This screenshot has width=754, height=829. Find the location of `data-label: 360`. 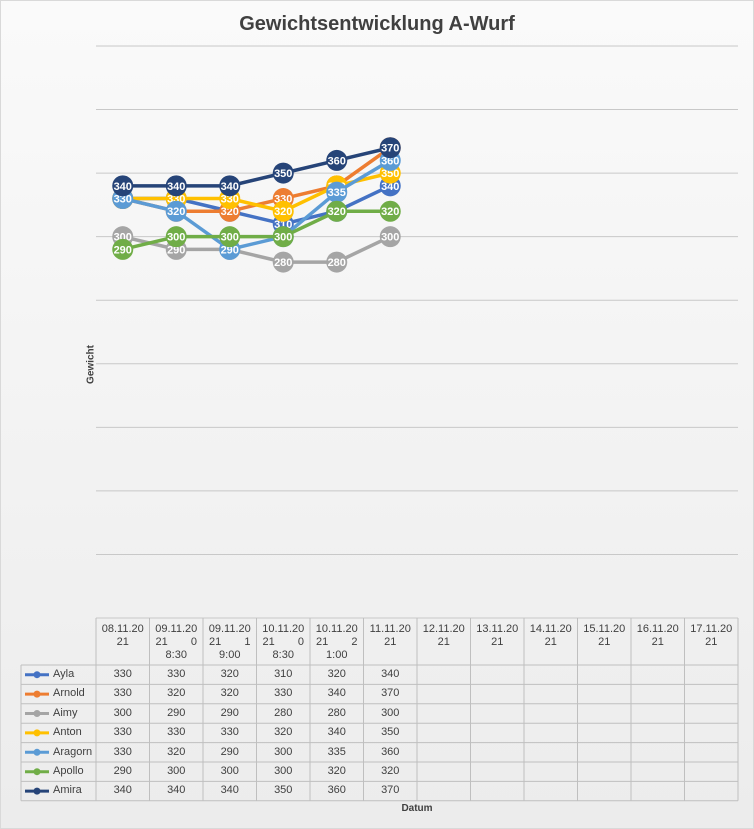

data-label: 360 is located at coordinates (390, 161).